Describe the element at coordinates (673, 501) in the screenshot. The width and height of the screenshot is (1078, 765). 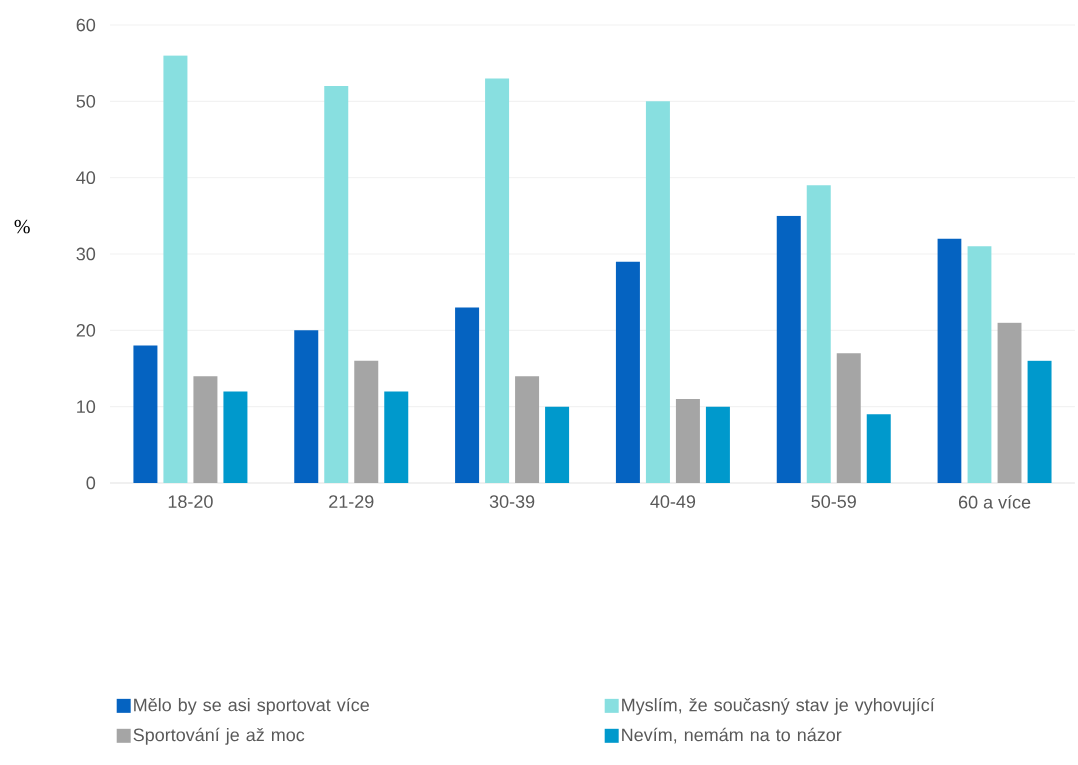
I see `x-tick-label: 40-49` at that location.